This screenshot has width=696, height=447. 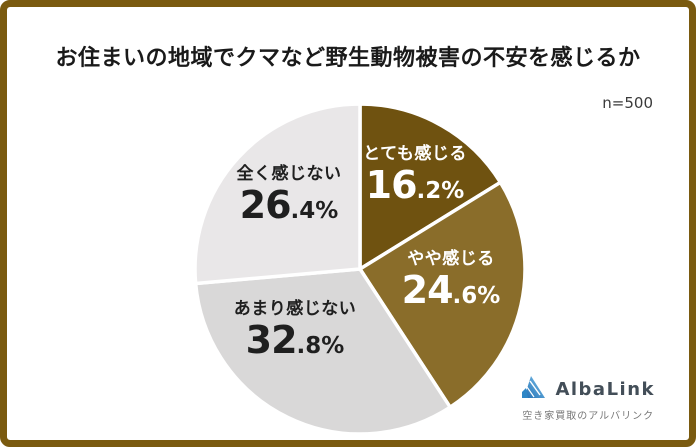 I want to click on sample-size-note: n=500, so click(x=627, y=103).